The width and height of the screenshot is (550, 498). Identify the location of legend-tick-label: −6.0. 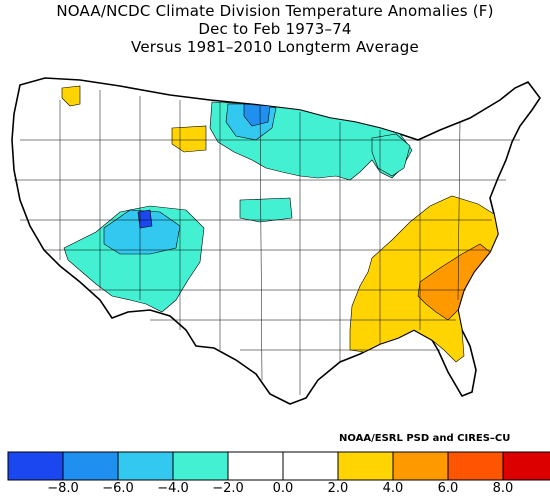
(118, 488).